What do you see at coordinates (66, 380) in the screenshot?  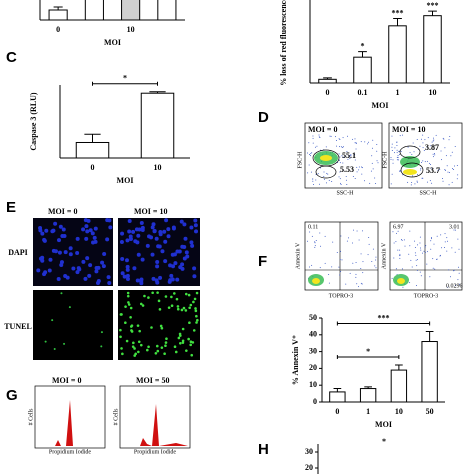 I see `plot-label: MOI = 0` at bounding box center [66, 380].